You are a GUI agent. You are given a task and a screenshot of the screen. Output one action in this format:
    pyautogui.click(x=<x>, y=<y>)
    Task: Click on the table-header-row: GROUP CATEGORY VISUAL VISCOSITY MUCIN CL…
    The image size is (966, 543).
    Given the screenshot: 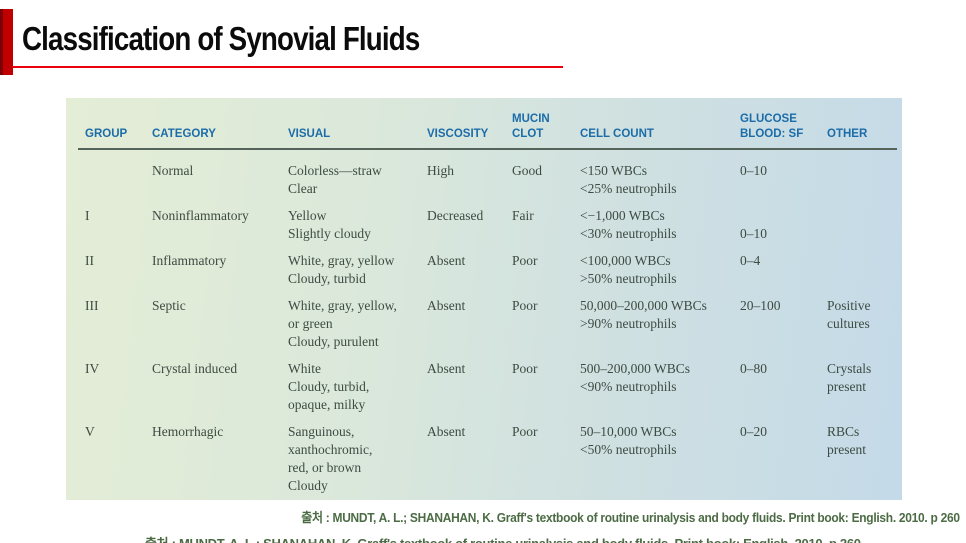 What is the action you would take?
    pyautogui.click(x=484, y=123)
    